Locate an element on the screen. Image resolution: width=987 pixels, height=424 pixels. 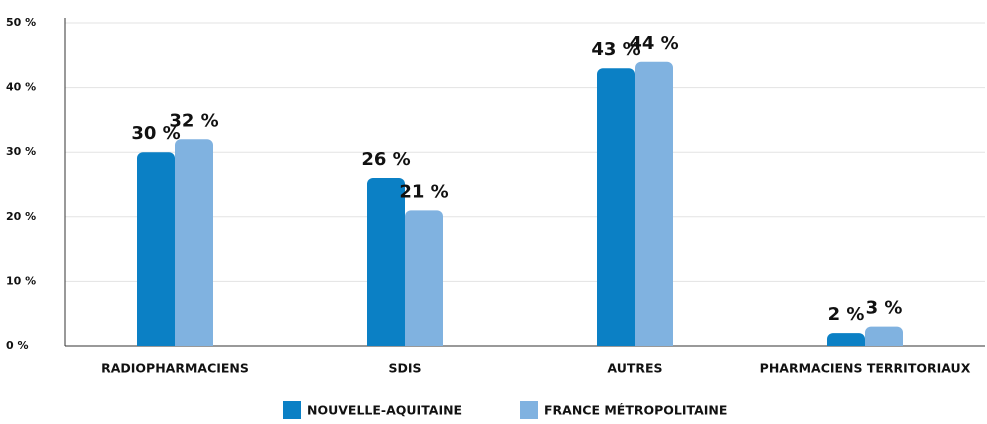
value-label: 26 % is located at coordinates (385, 159).